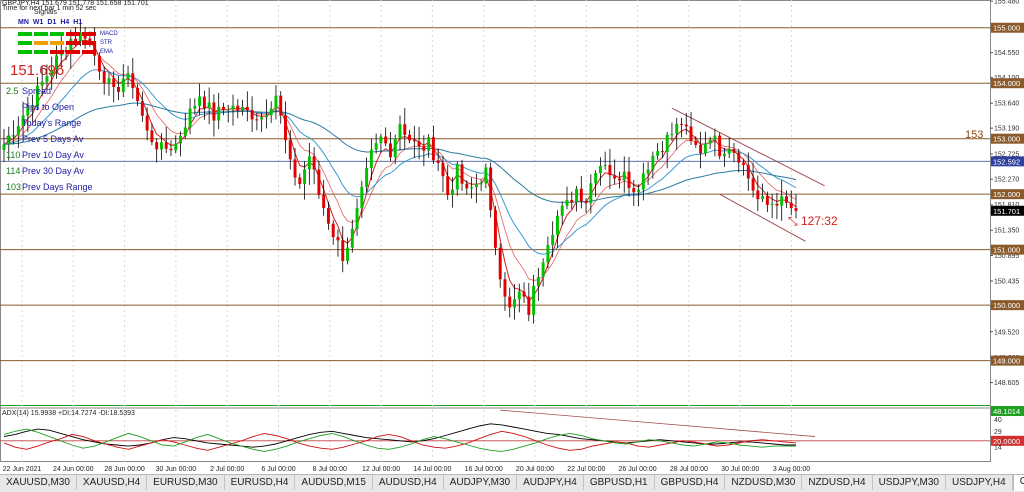  I want to click on tab-audjpy-m30: AUDJPY,M30, so click(481, 482).